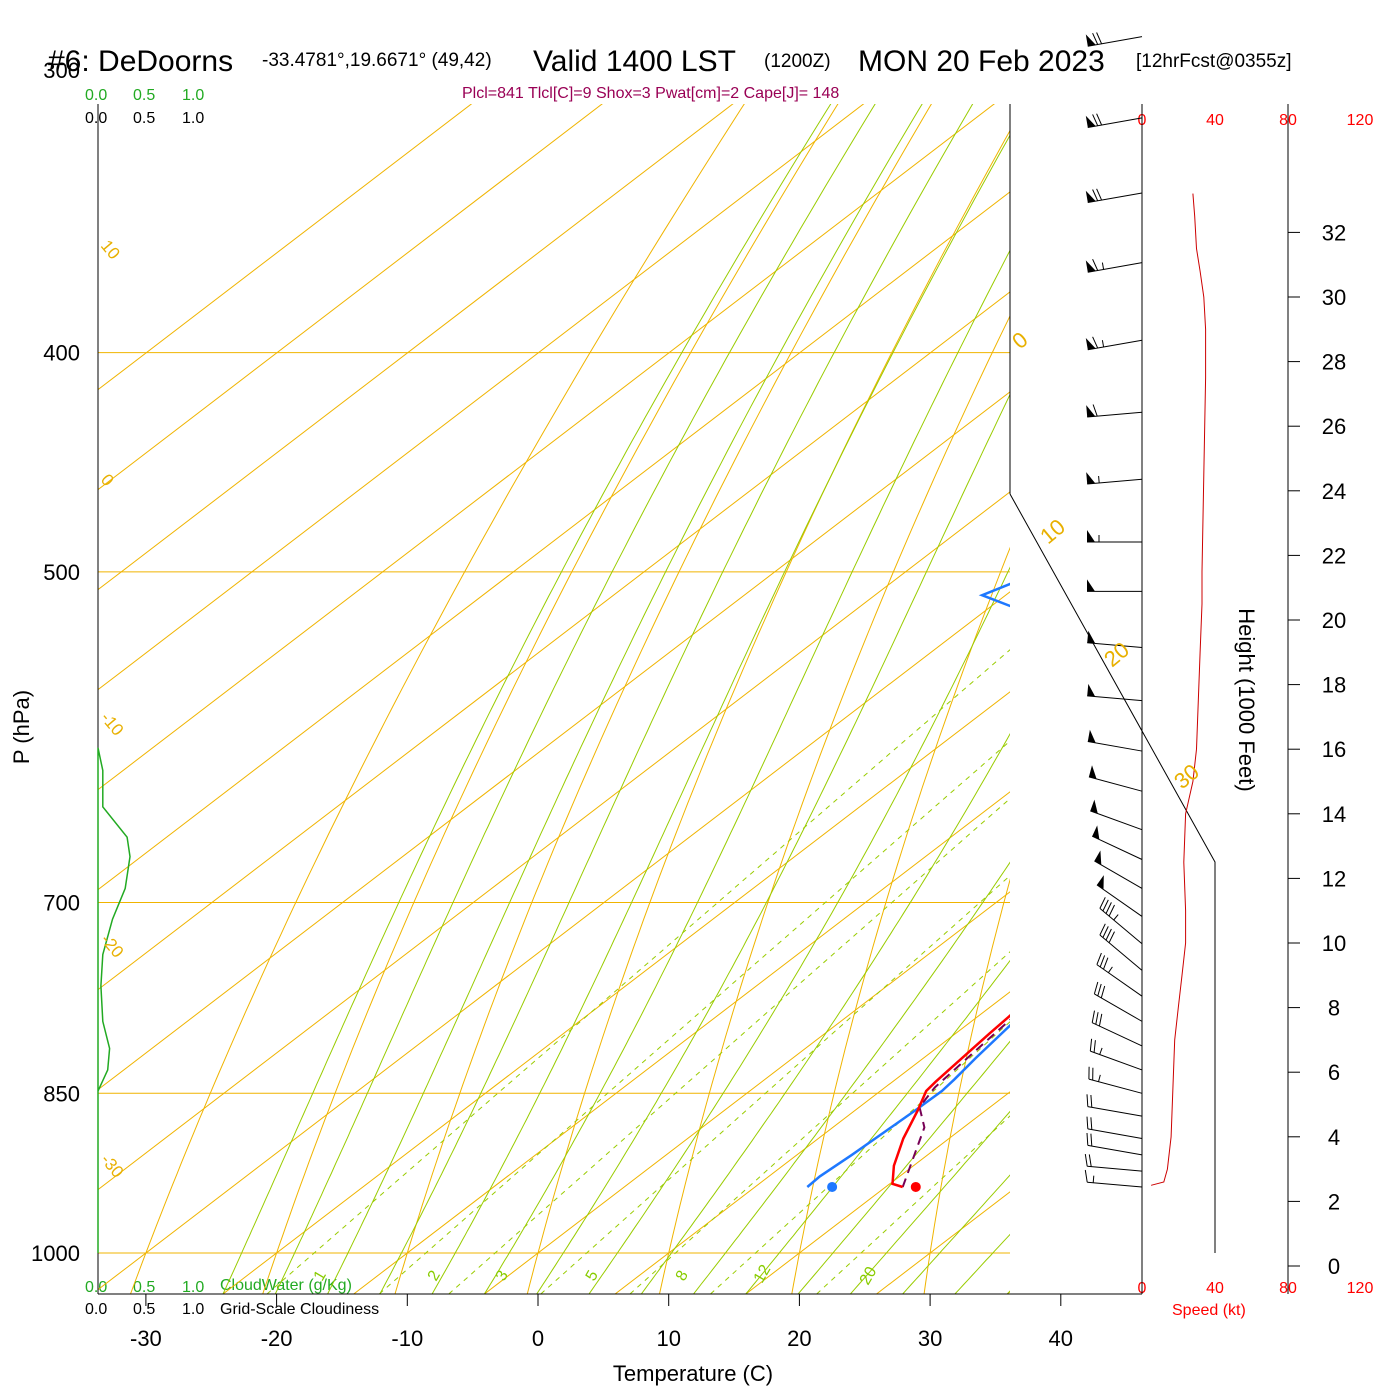 The height and width of the screenshot is (1400, 1400). Describe the element at coordinates (1334, 232) in the screenshot. I see `height-tick-label: 32` at that location.